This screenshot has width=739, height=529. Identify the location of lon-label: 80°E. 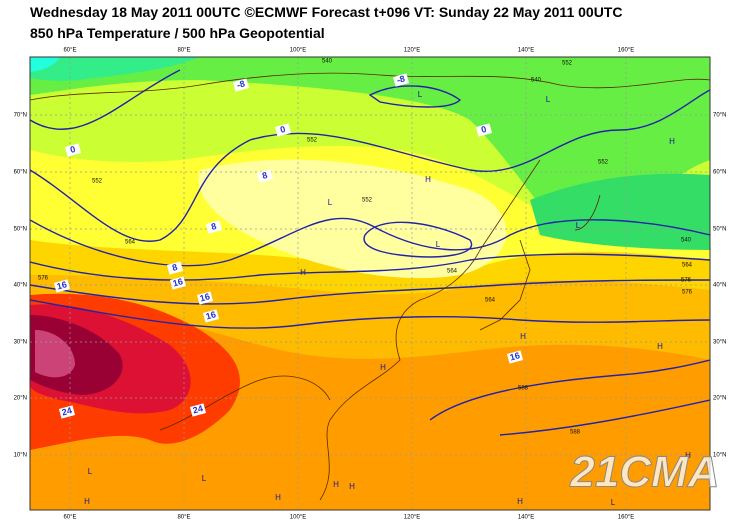
(183, 518).